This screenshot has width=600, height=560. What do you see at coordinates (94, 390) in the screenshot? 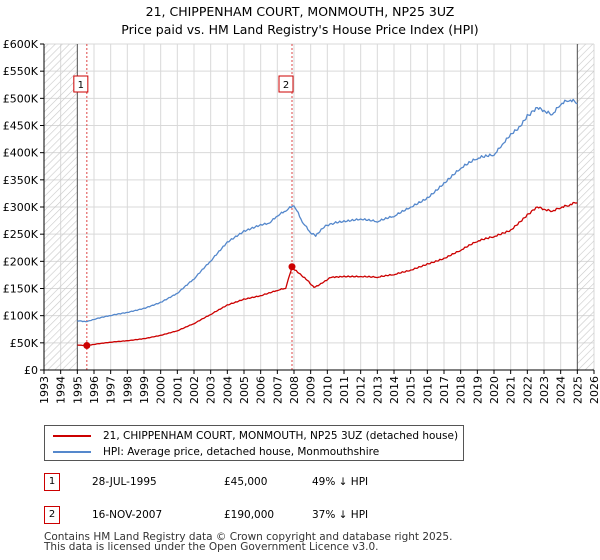
I see `x-tick-label: 1996` at bounding box center [94, 390].